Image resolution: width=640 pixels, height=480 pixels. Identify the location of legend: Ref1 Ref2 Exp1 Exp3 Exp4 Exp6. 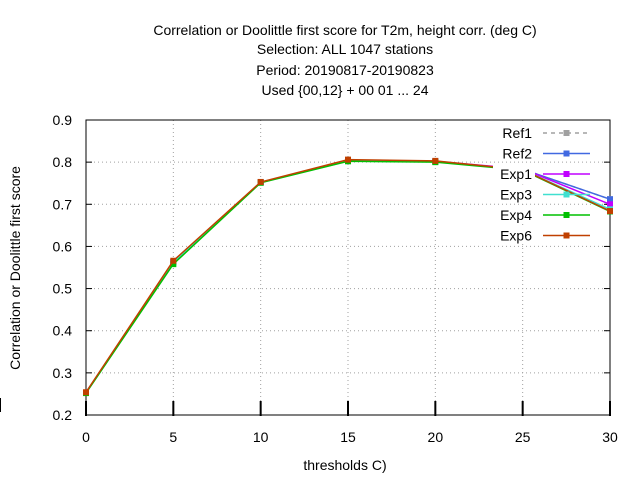
(541, 183).